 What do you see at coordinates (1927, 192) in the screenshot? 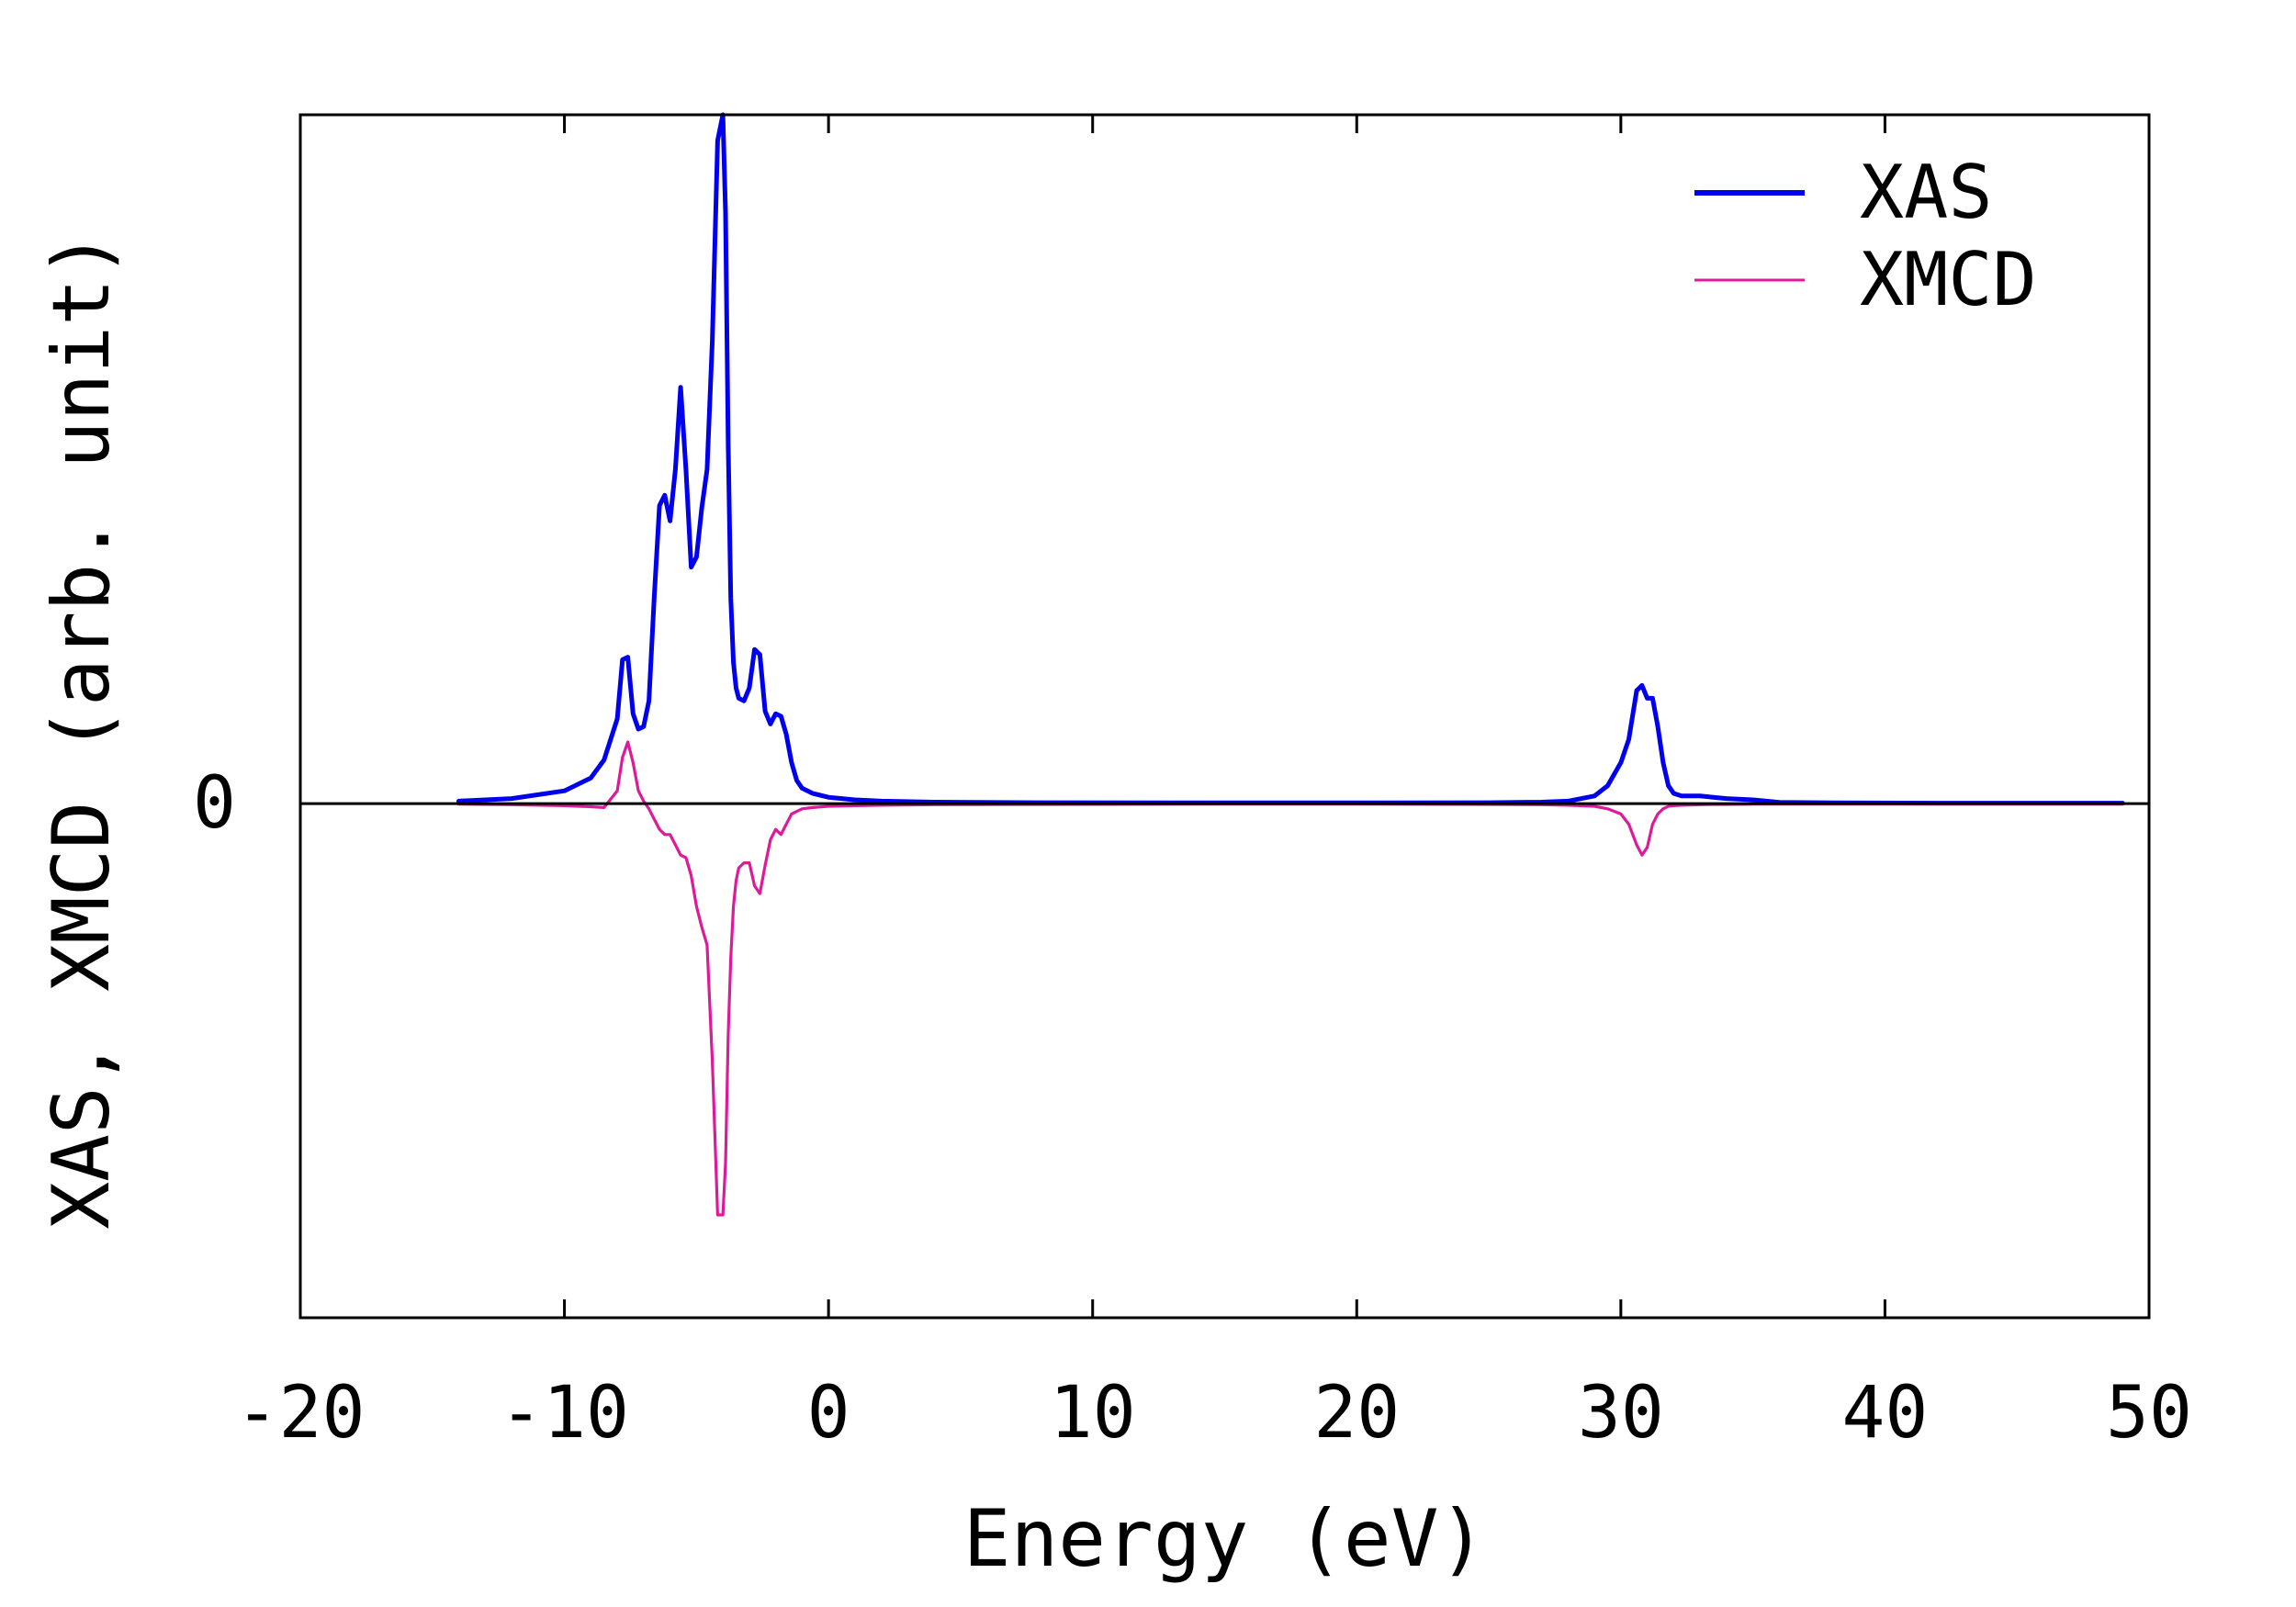
I see `legend-label-xas: XAS` at bounding box center [1927, 192].